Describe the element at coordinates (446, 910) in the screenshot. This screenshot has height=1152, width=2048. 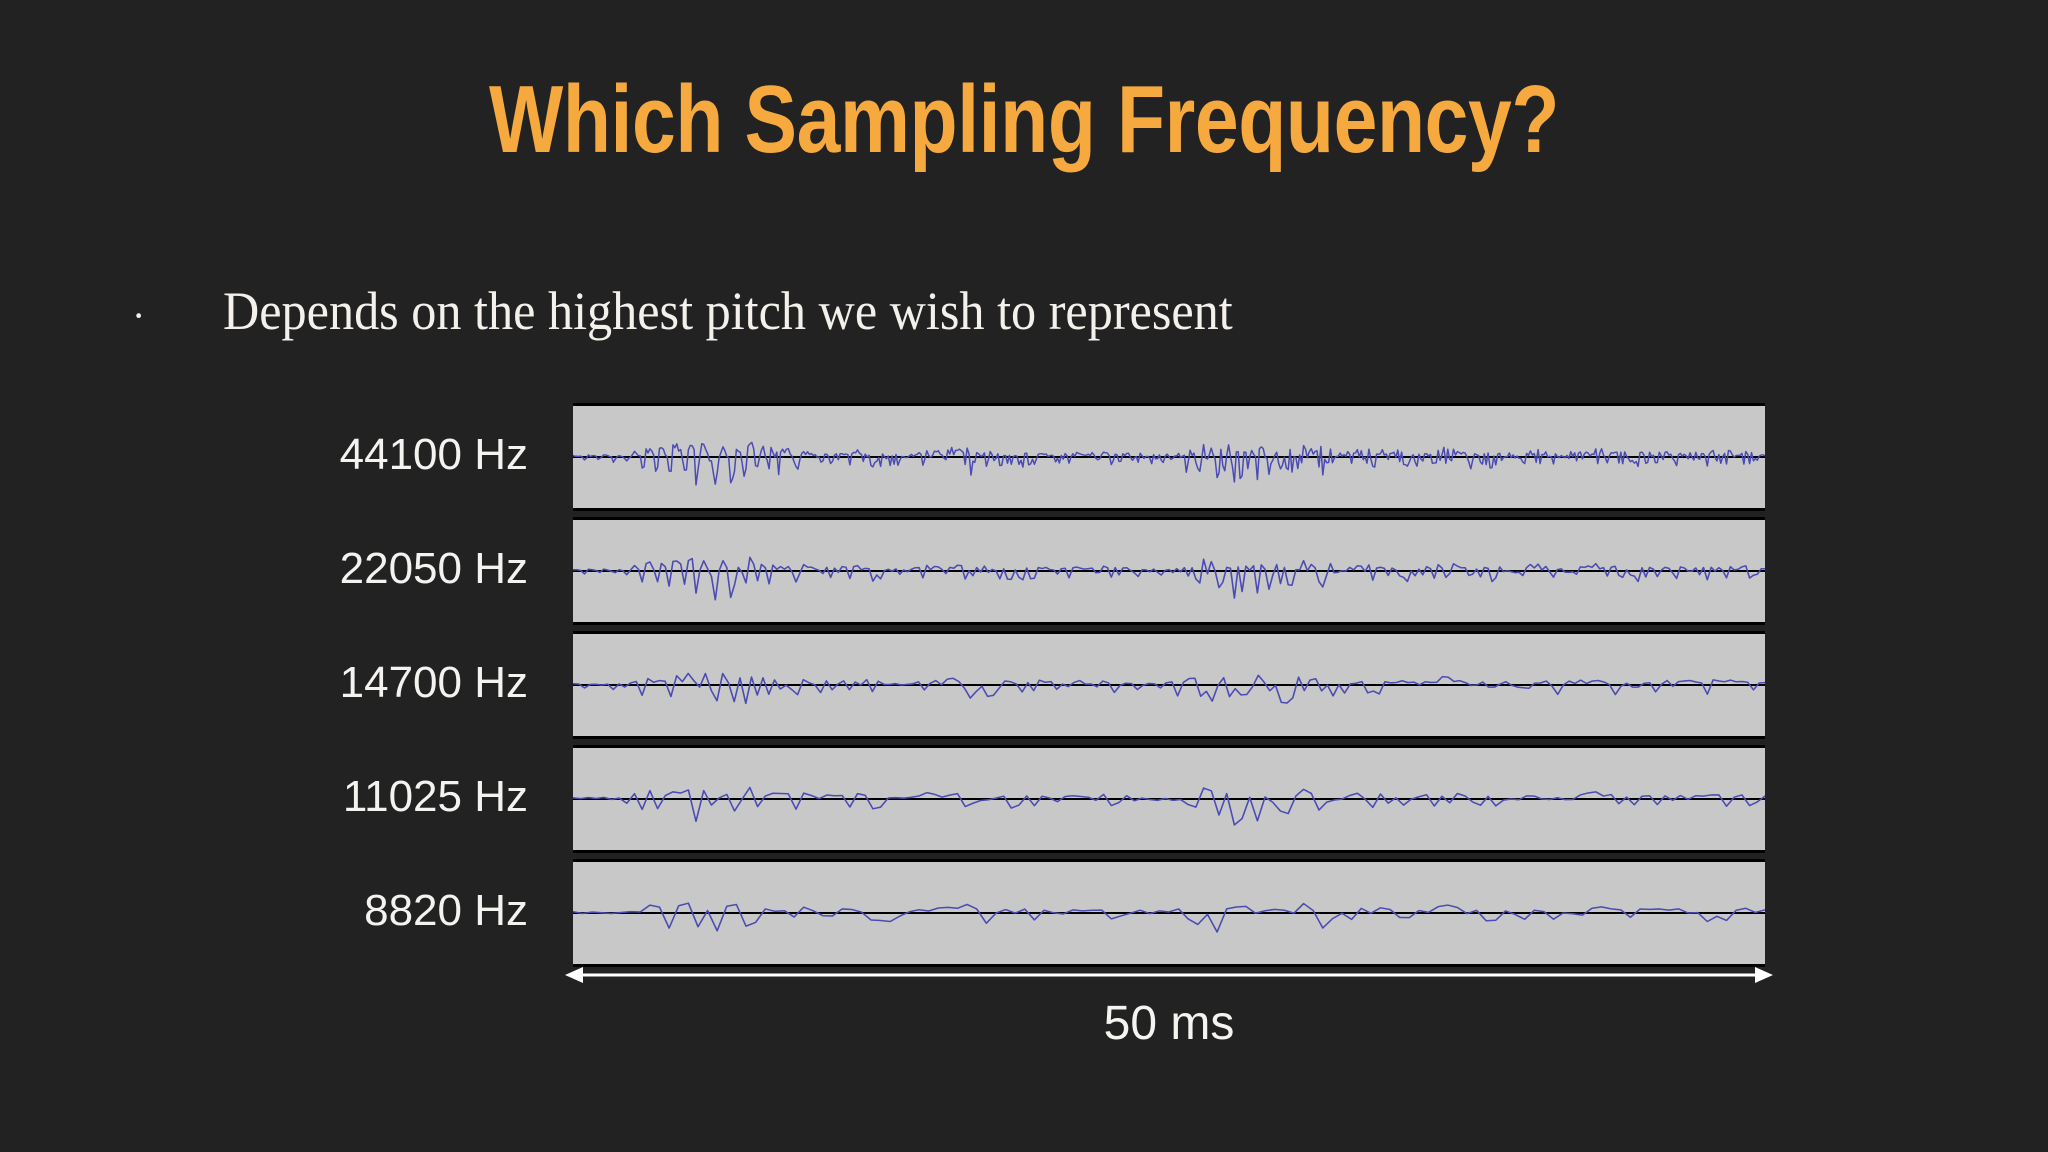
I see `sample-rate-label-8820: 8820 Hz` at that location.